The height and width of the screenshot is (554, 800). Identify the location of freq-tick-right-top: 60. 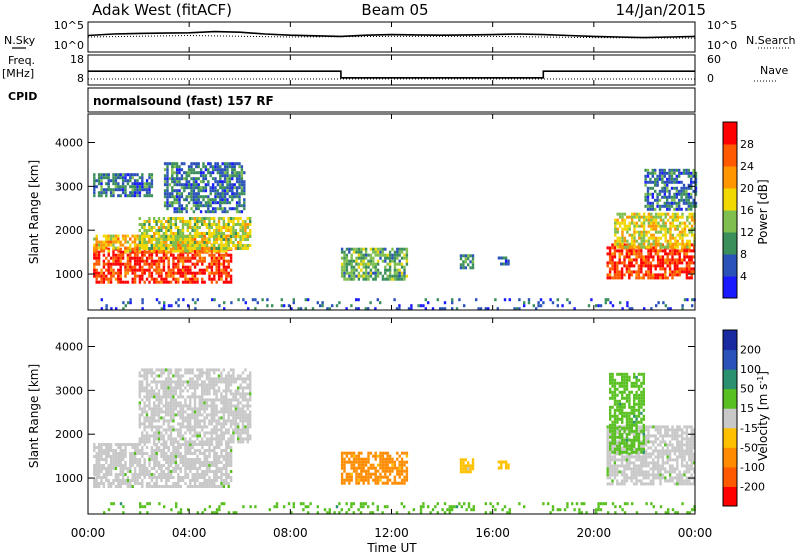
(714, 59).